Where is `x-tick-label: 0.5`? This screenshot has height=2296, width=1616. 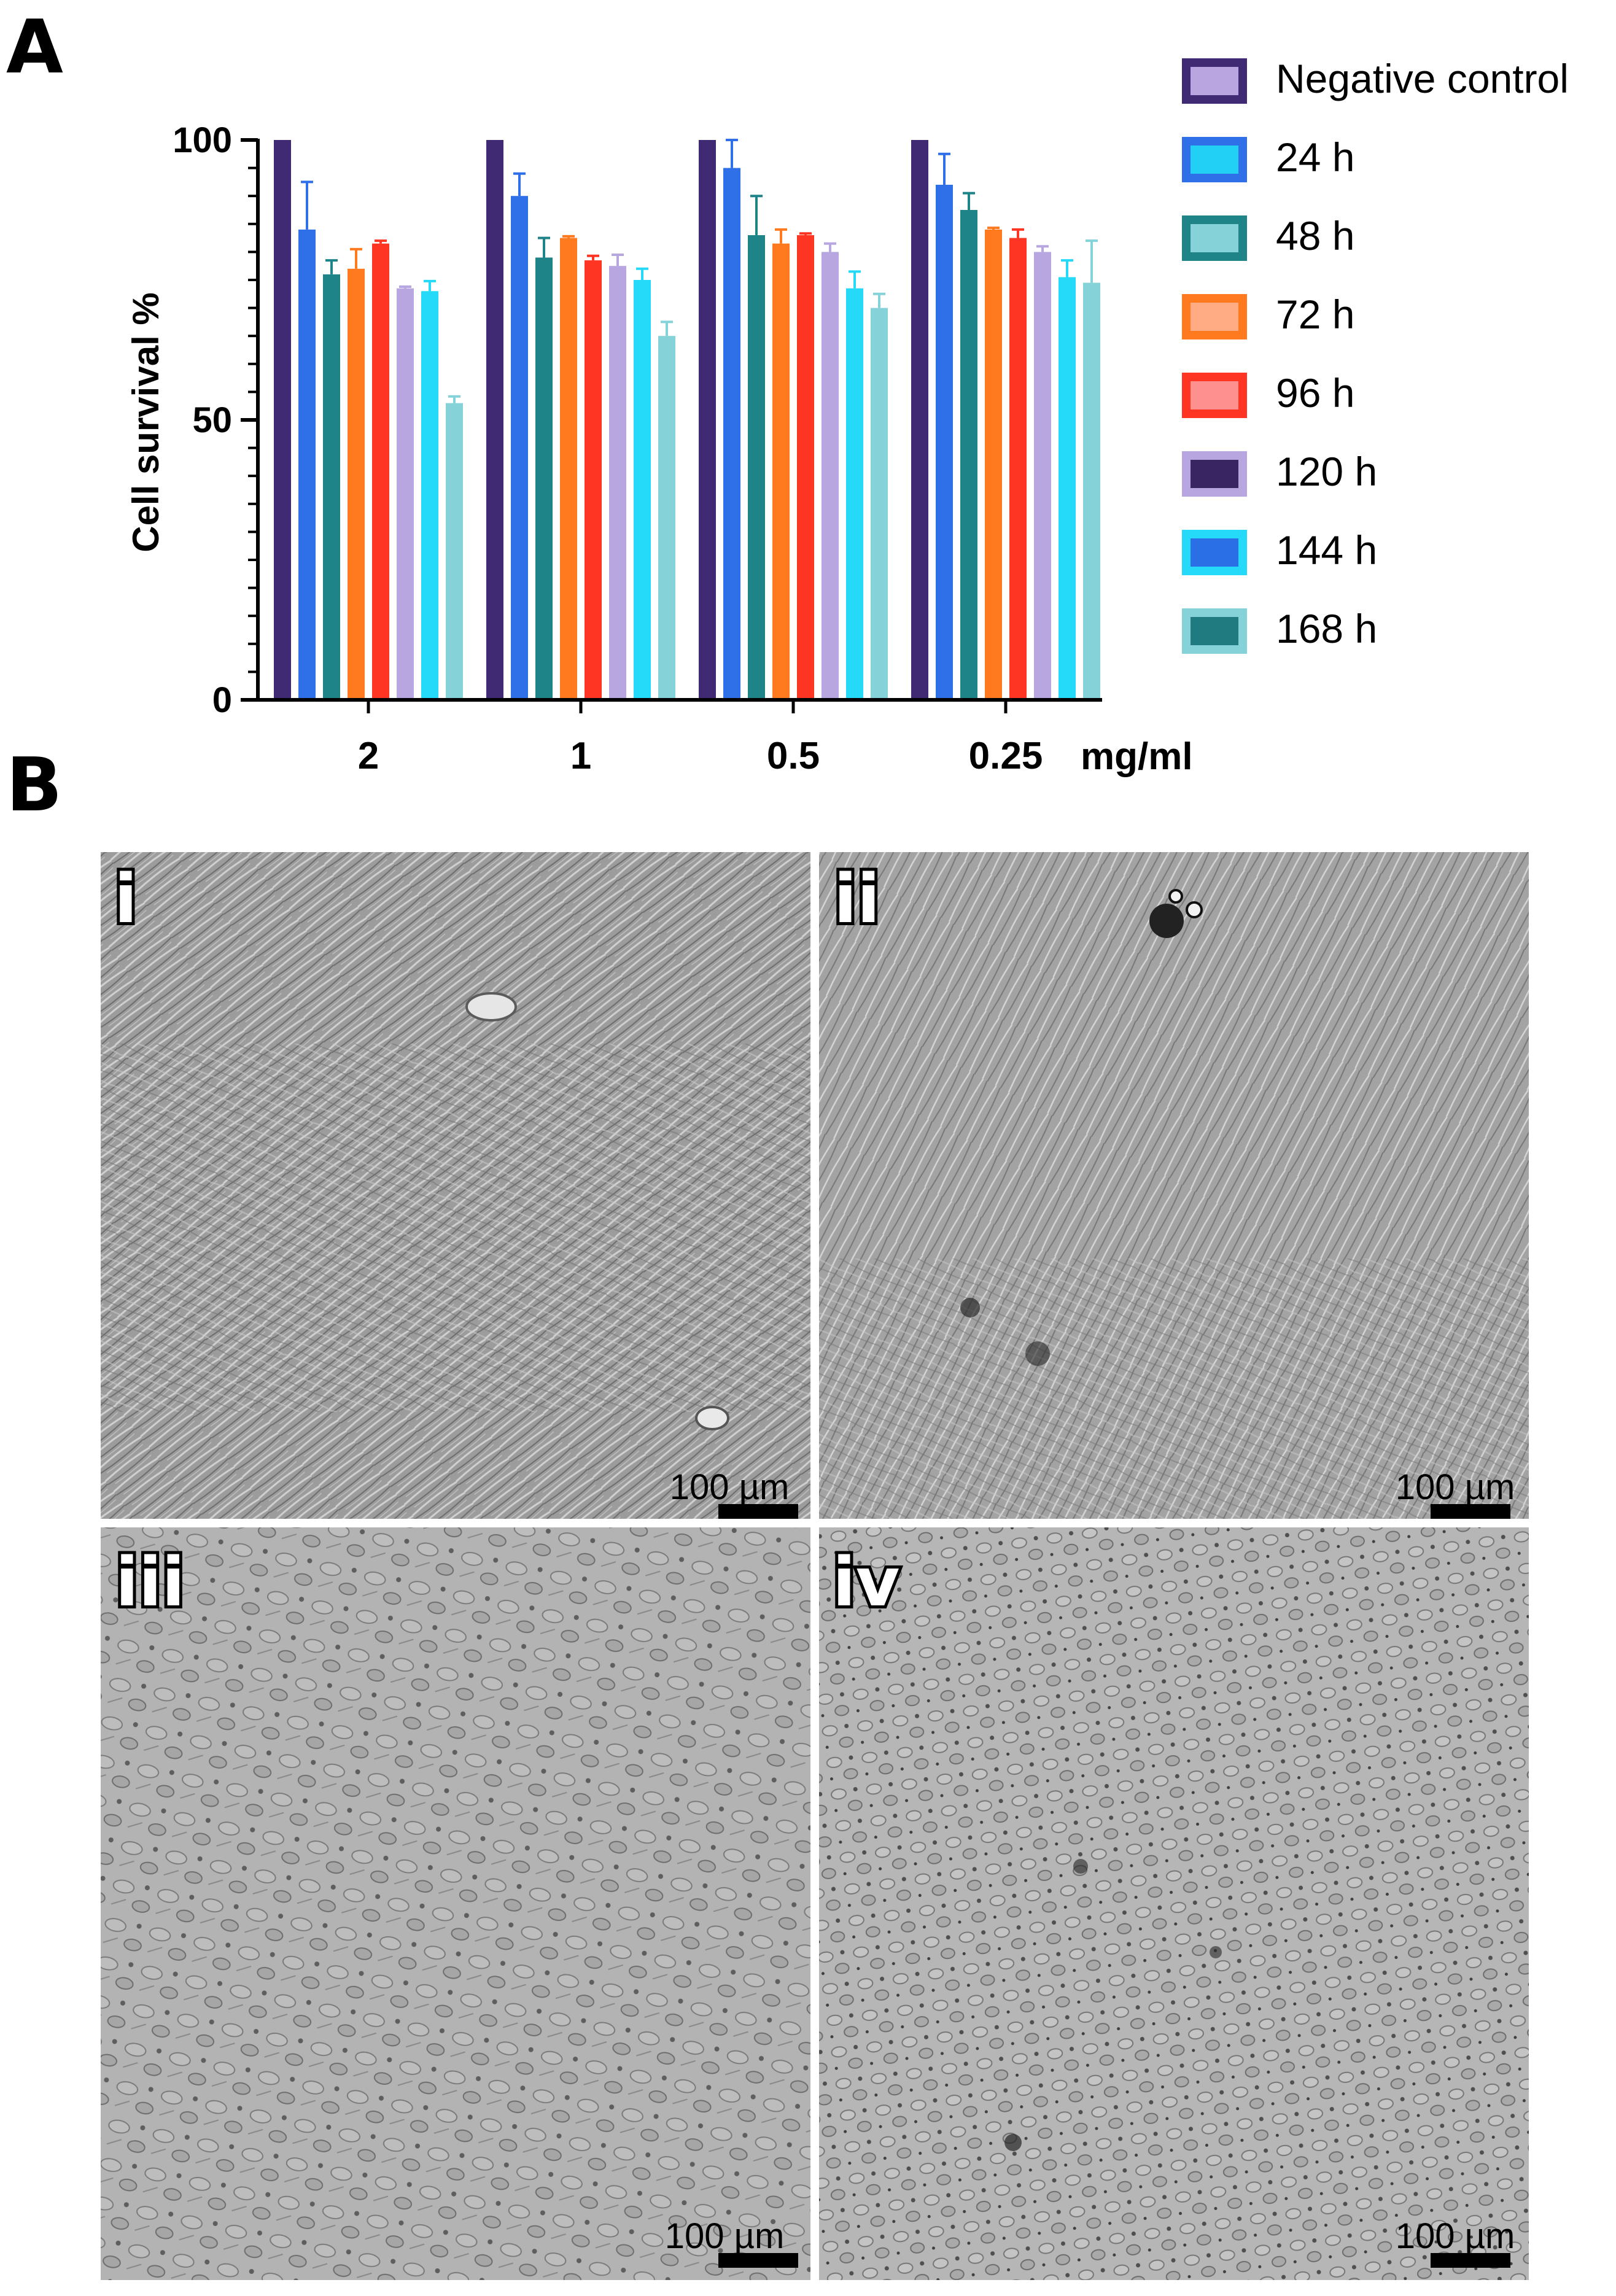
x-tick-label: 0.5 is located at coordinates (793, 756).